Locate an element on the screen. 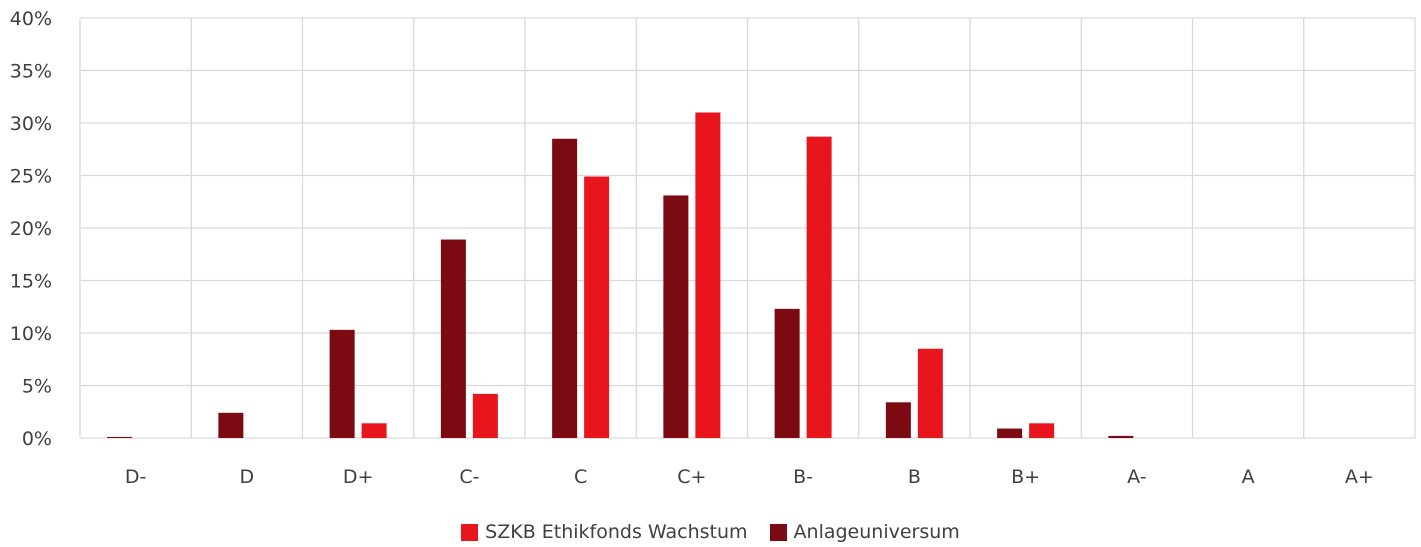 The height and width of the screenshot is (547, 1421). x-axis-ticks: D- D D+ C- C C+ B- B B+ A- A A+ is located at coordinates (749, 477).